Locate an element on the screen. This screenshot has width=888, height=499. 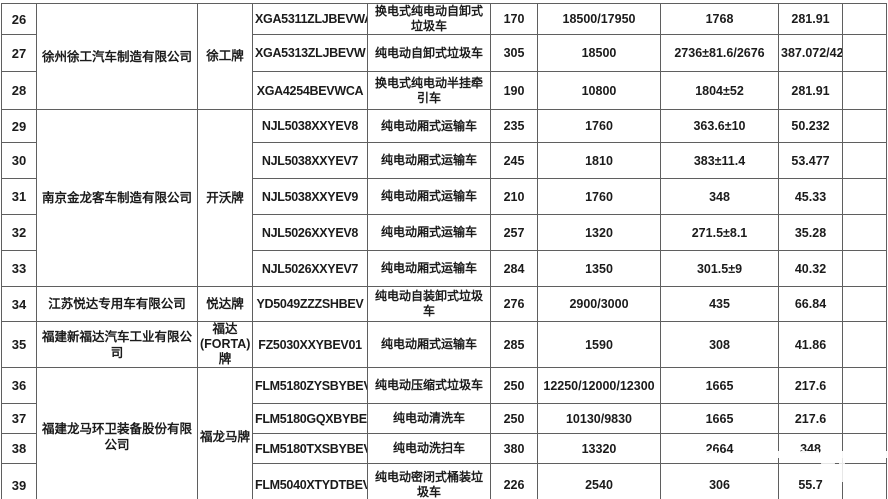
value-cell: 1810 is located at coordinates (599, 160).